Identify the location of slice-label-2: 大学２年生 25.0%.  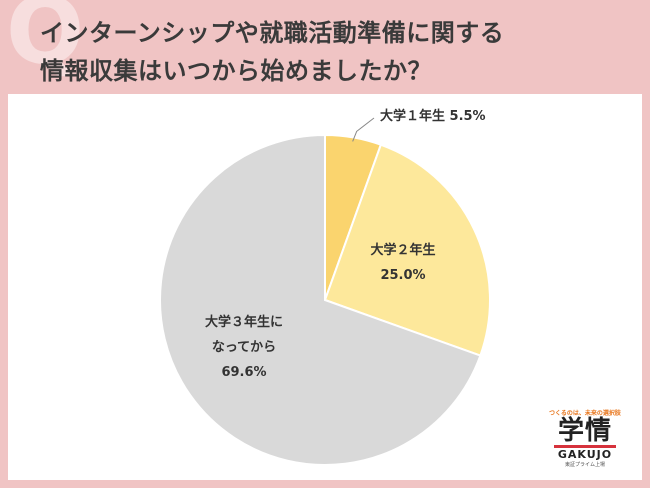
(402, 262).